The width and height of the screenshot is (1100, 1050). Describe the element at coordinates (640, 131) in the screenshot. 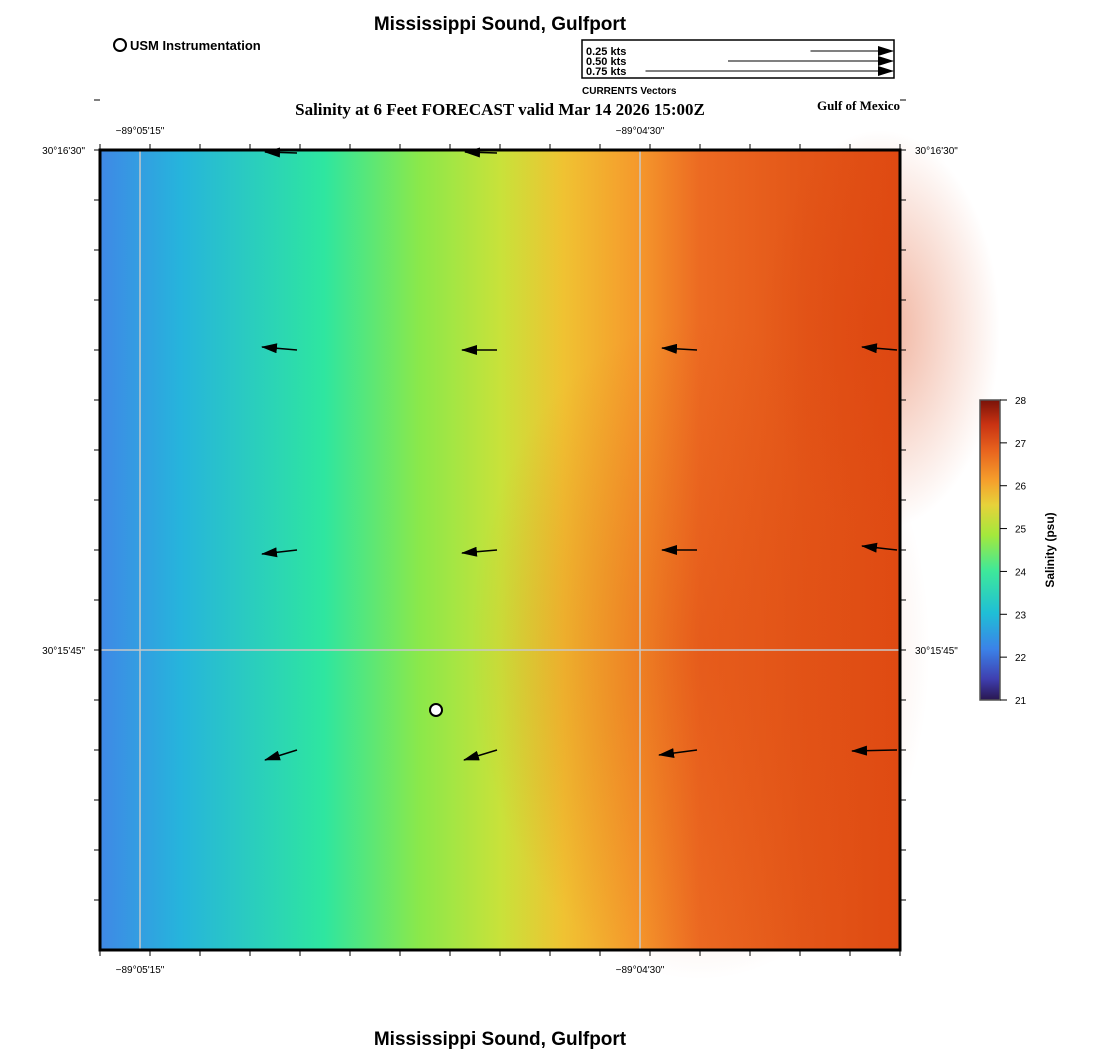

I see `top-tick-label-2: −89°04'30"` at that location.